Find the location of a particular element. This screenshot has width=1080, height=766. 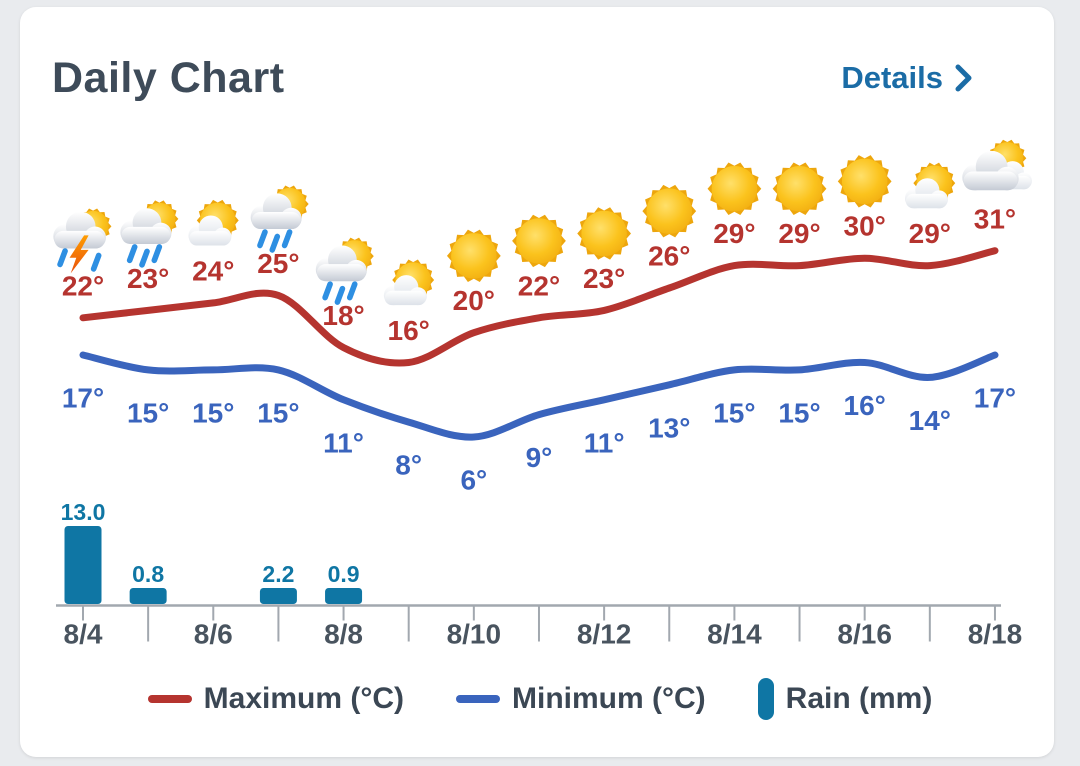

chart-legend: Maximum (°C) Minimum (°C) Rain (mm) is located at coordinates (540, 699).